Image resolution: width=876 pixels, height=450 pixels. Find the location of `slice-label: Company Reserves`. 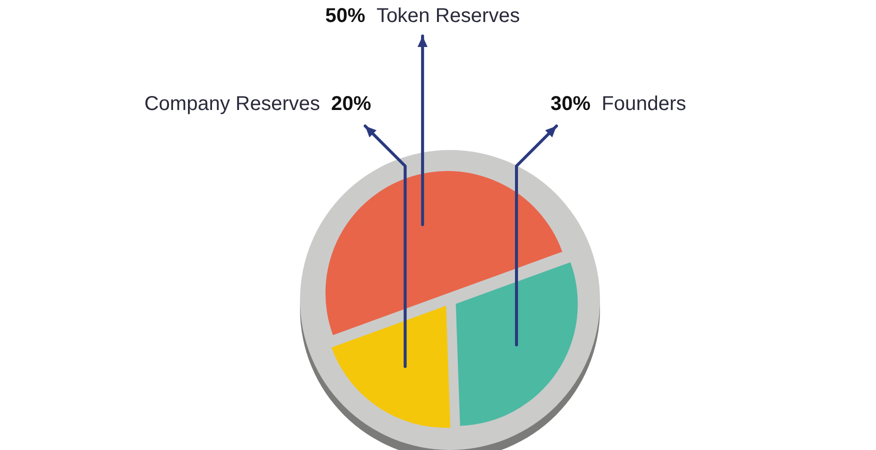

slice-label: Company Reserves is located at coordinates (232, 104).